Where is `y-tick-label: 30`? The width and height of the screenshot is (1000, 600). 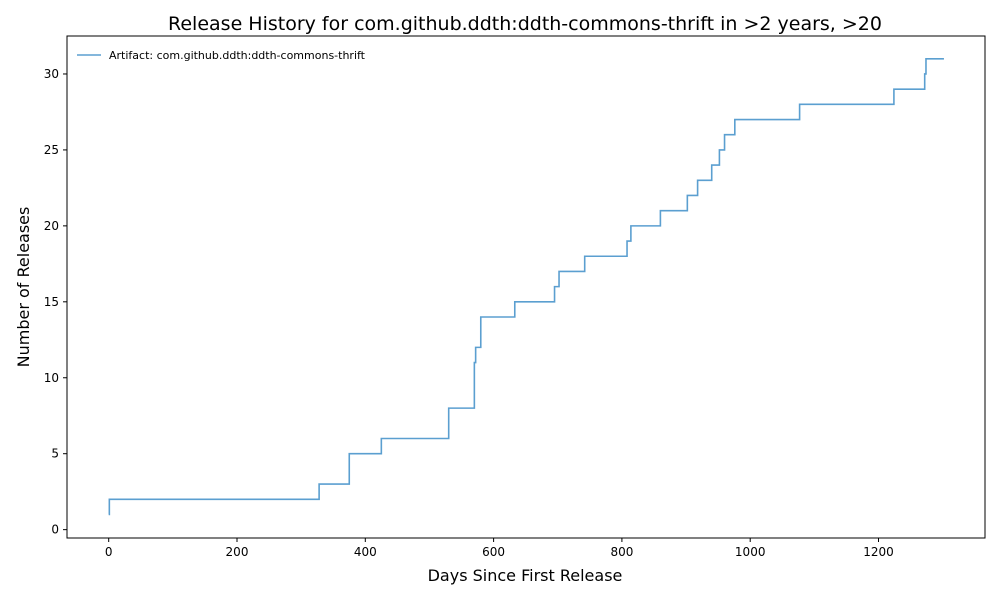 y-tick-label: 30 is located at coordinates (51, 74).